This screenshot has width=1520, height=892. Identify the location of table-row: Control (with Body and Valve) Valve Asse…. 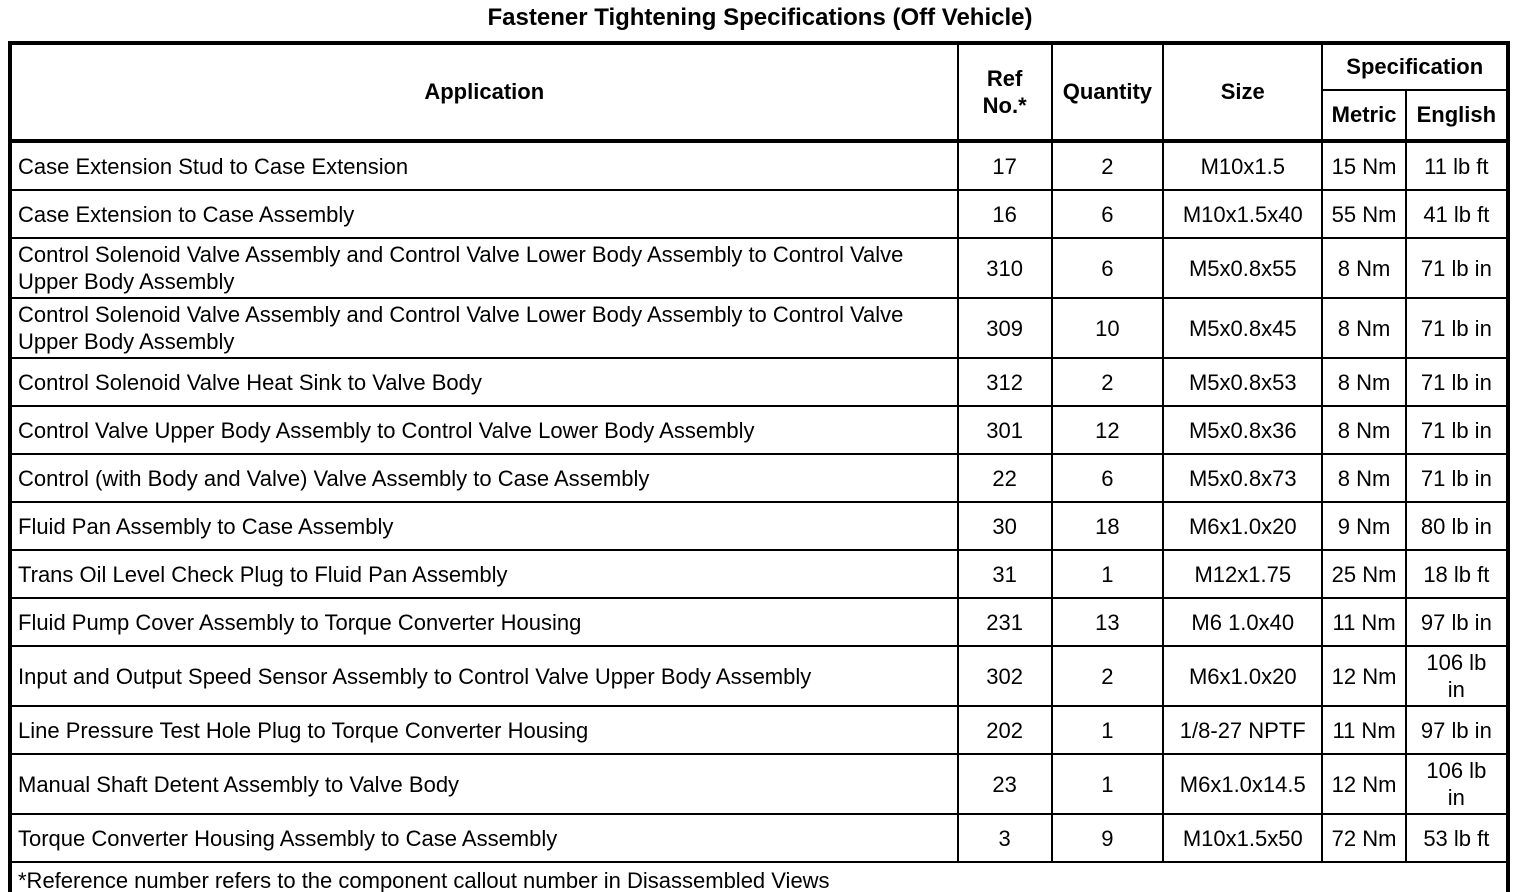
(759, 478).